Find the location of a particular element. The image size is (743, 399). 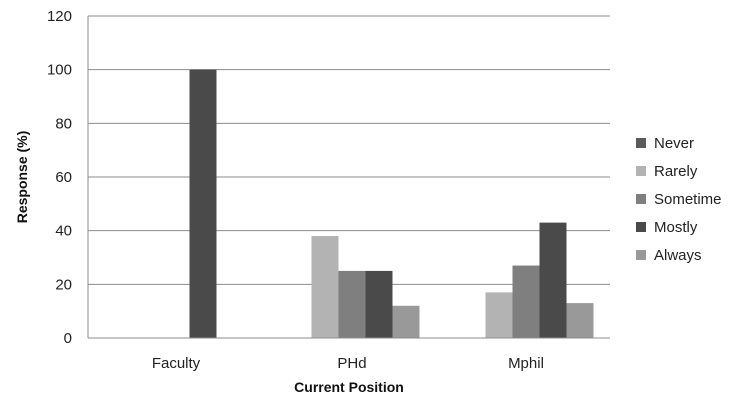

legend: Never Rarely Sometime Mostly Always is located at coordinates (679, 199).